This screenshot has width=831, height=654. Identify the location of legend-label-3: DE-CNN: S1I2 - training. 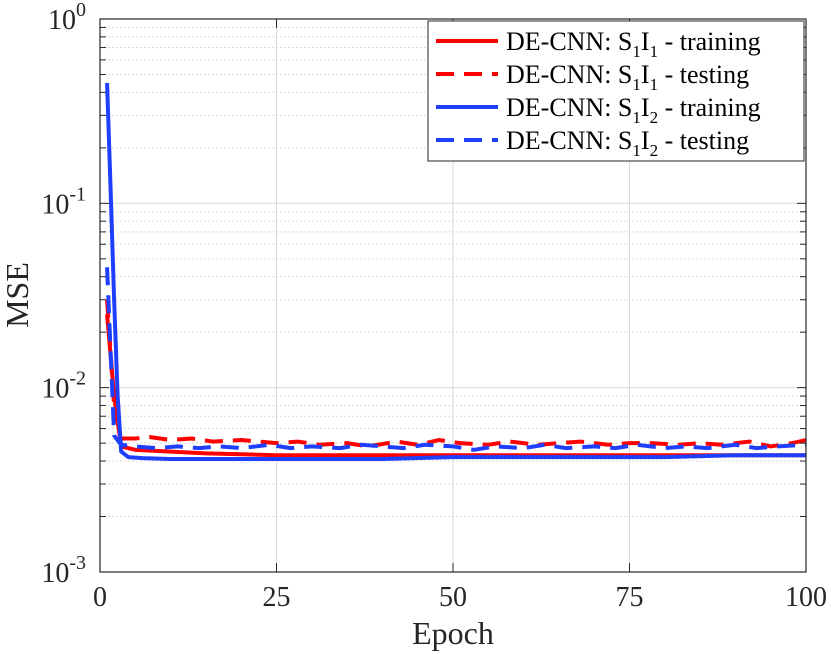
(633, 110).